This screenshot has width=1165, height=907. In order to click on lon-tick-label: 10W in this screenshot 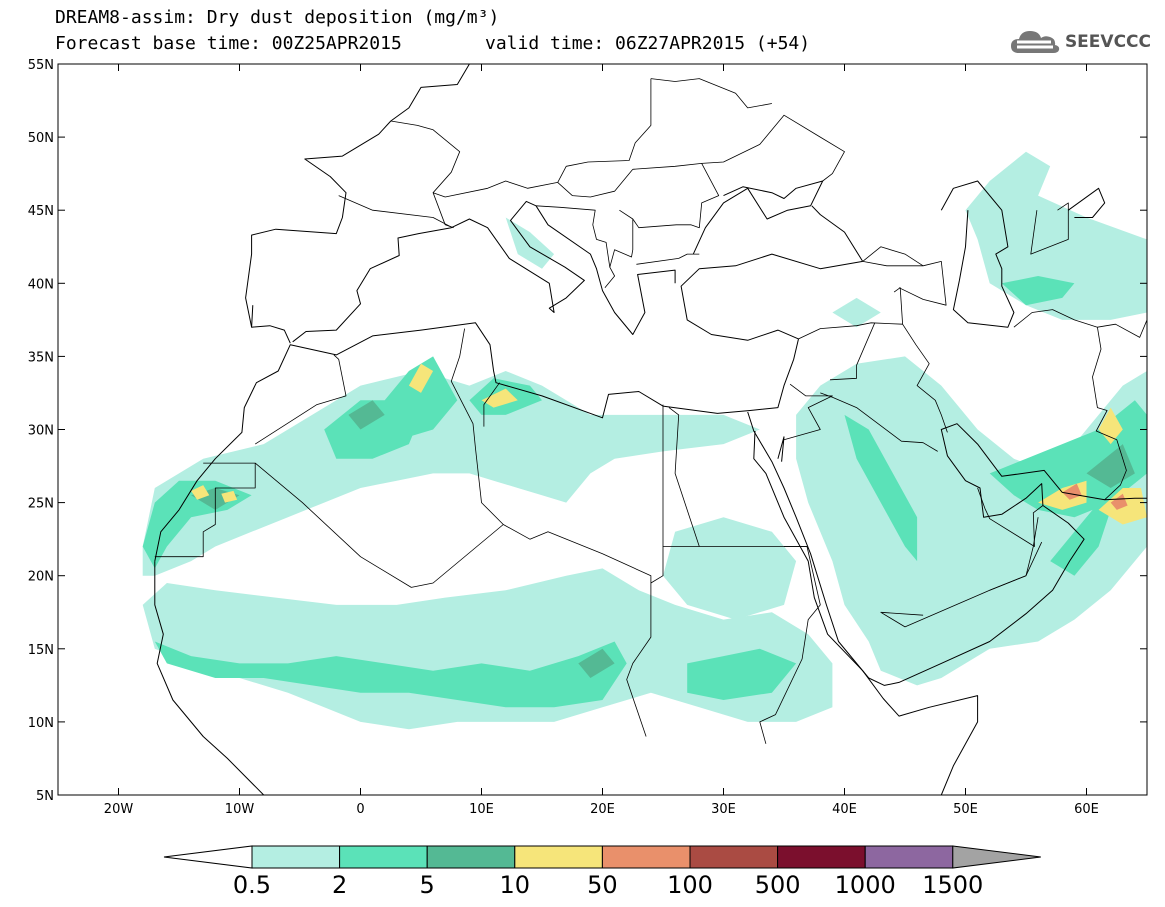, I will do `click(240, 809)`.